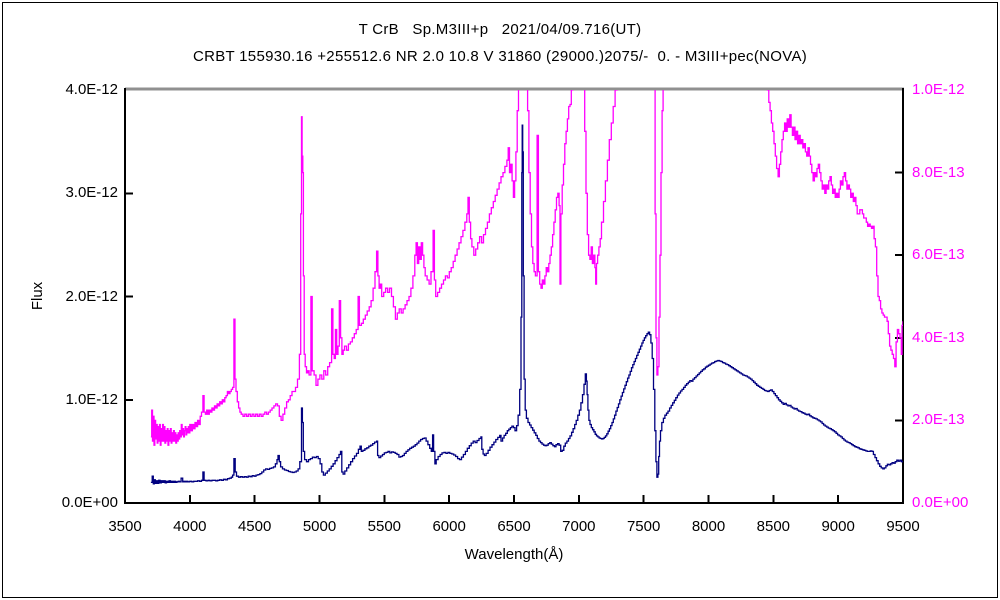  Describe the element at coordinates (384, 526) in the screenshot. I see `x-axis-tick-label: 5500` at that location.